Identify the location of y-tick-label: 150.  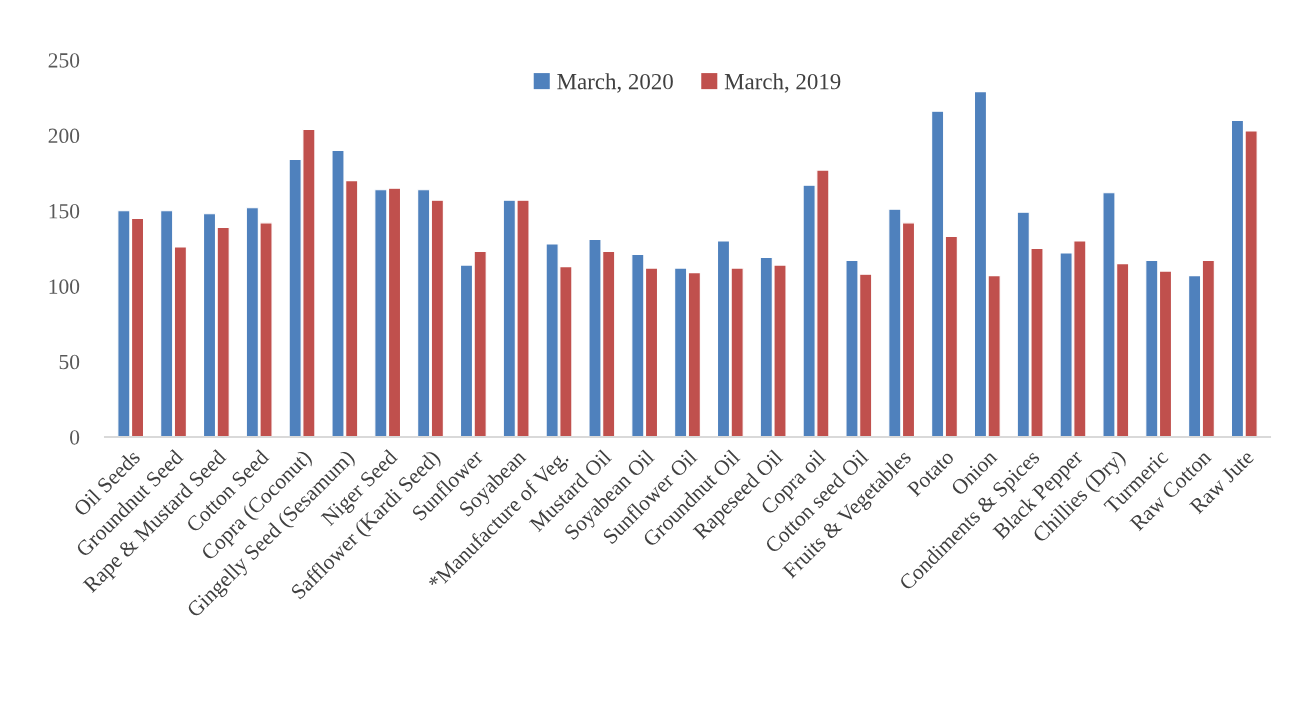
(64, 211).